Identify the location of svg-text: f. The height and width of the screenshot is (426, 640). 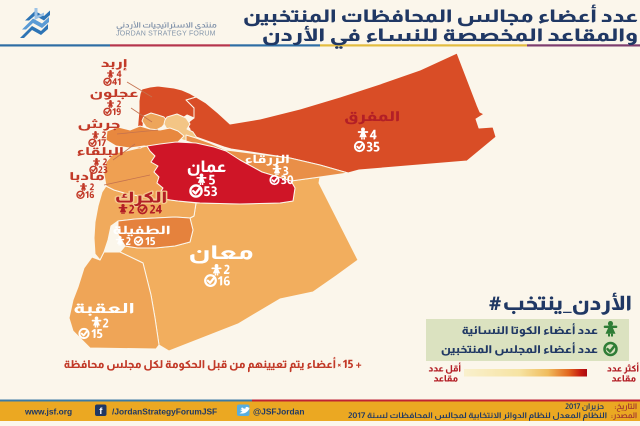
(101, 411).